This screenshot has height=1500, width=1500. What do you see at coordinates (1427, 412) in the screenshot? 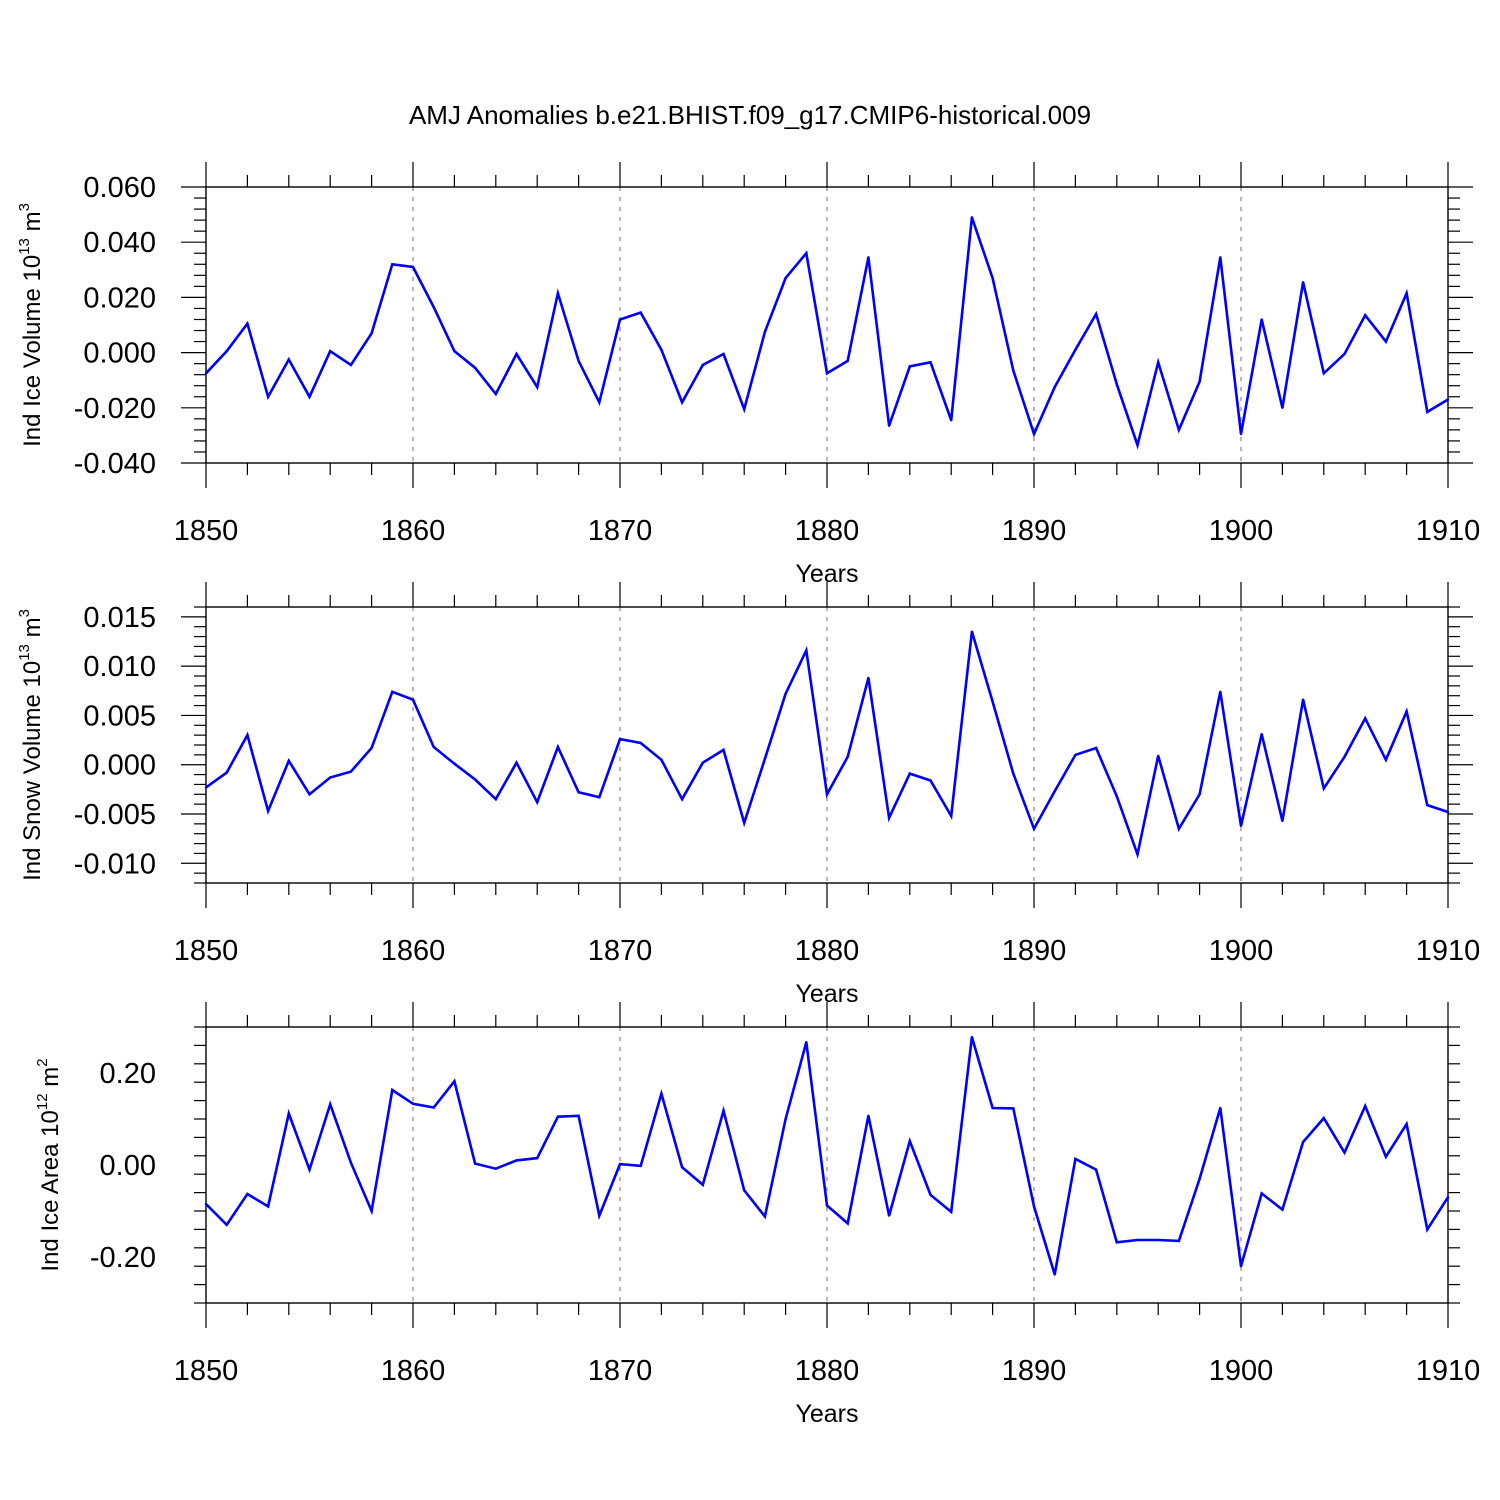
I see `ice-volume-point-1909` at bounding box center [1427, 412].